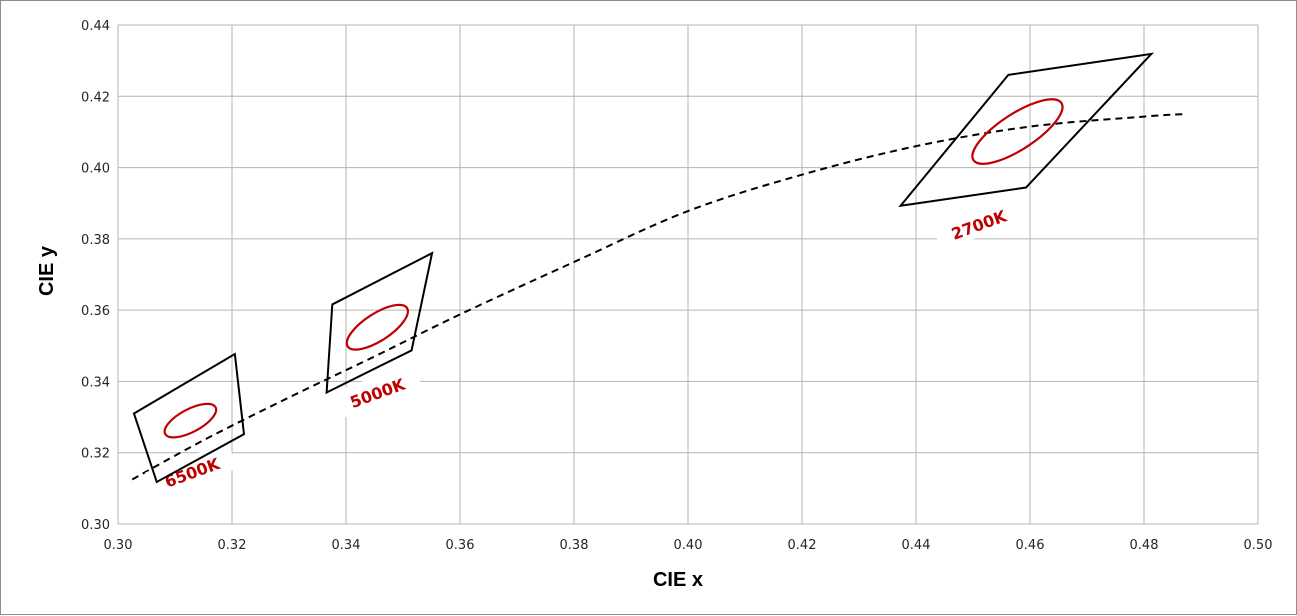 The height and width of the screenshot is (616, 1297). What do you see at coordinates (346, 545) in the screenshot?
I see `x-tick-label: 0.34` at bounding box center [346, 545].